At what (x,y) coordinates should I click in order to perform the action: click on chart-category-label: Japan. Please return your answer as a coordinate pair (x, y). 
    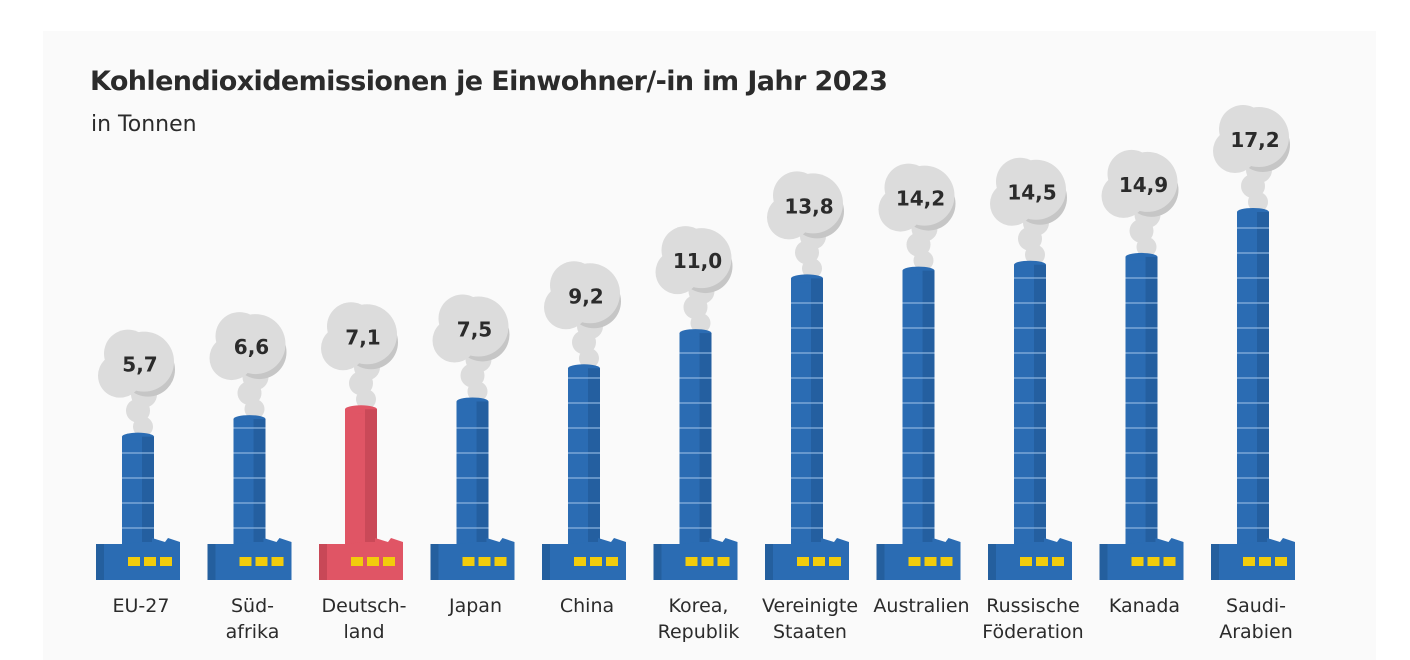
    Looking at the image, I should click on (475, 606).